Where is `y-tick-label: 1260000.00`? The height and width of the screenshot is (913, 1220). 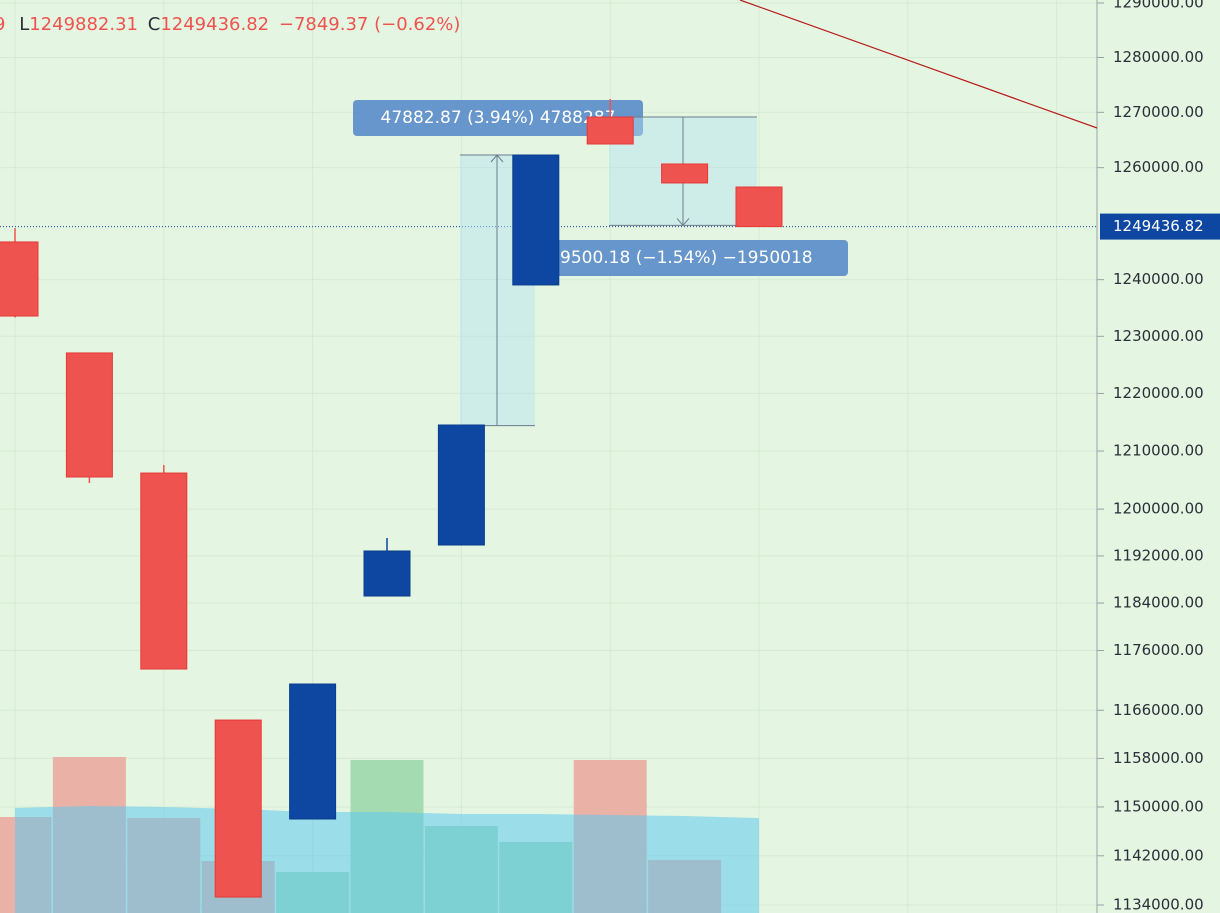
y-tick-label: 1260000.00 is located at coordinates (1158, 167).